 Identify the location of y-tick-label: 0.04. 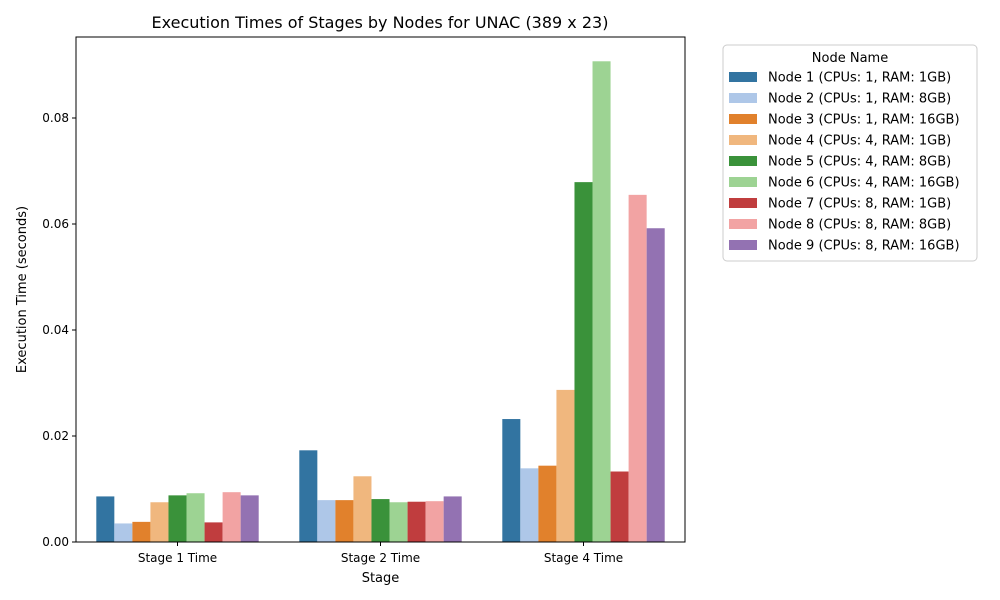
(55, 330).